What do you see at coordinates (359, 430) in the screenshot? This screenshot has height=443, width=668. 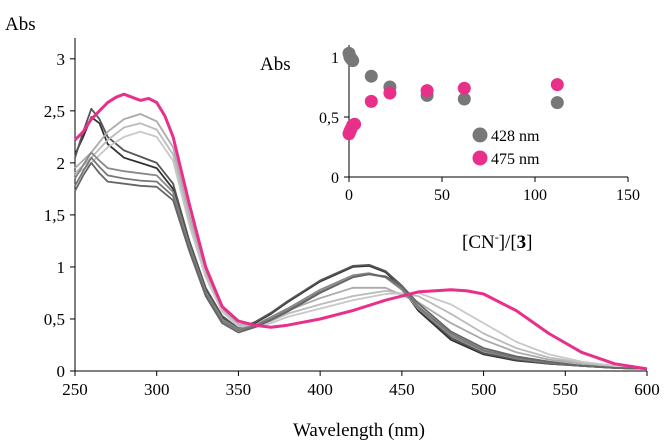 I see `main-x-axis-title: Wavelength (nm)` at bounding box center [359, 430].